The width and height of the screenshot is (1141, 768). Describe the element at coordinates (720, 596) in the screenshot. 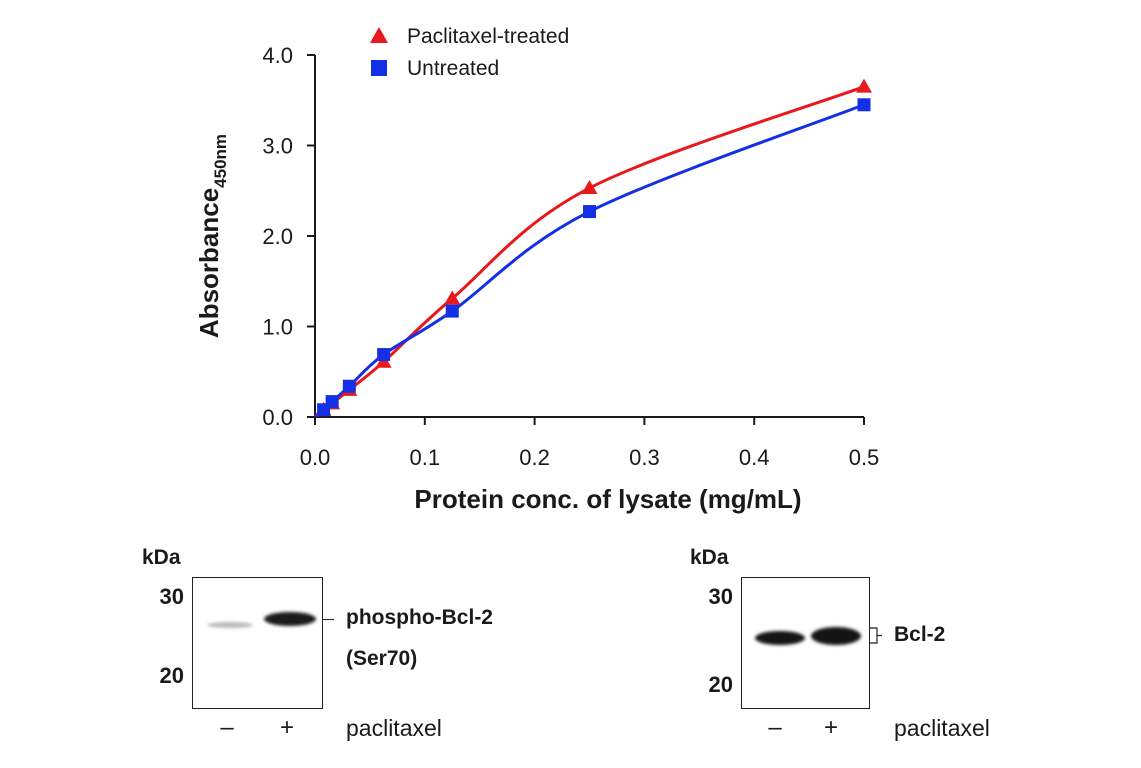

I see `blot-right-mw-30: 30` at that location.